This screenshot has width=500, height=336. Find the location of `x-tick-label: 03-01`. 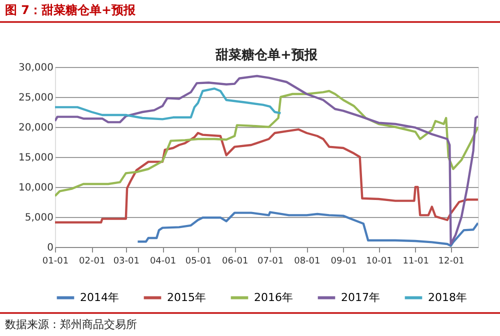

x-tick-label: 03-01 is located at coordinates (126, 261).